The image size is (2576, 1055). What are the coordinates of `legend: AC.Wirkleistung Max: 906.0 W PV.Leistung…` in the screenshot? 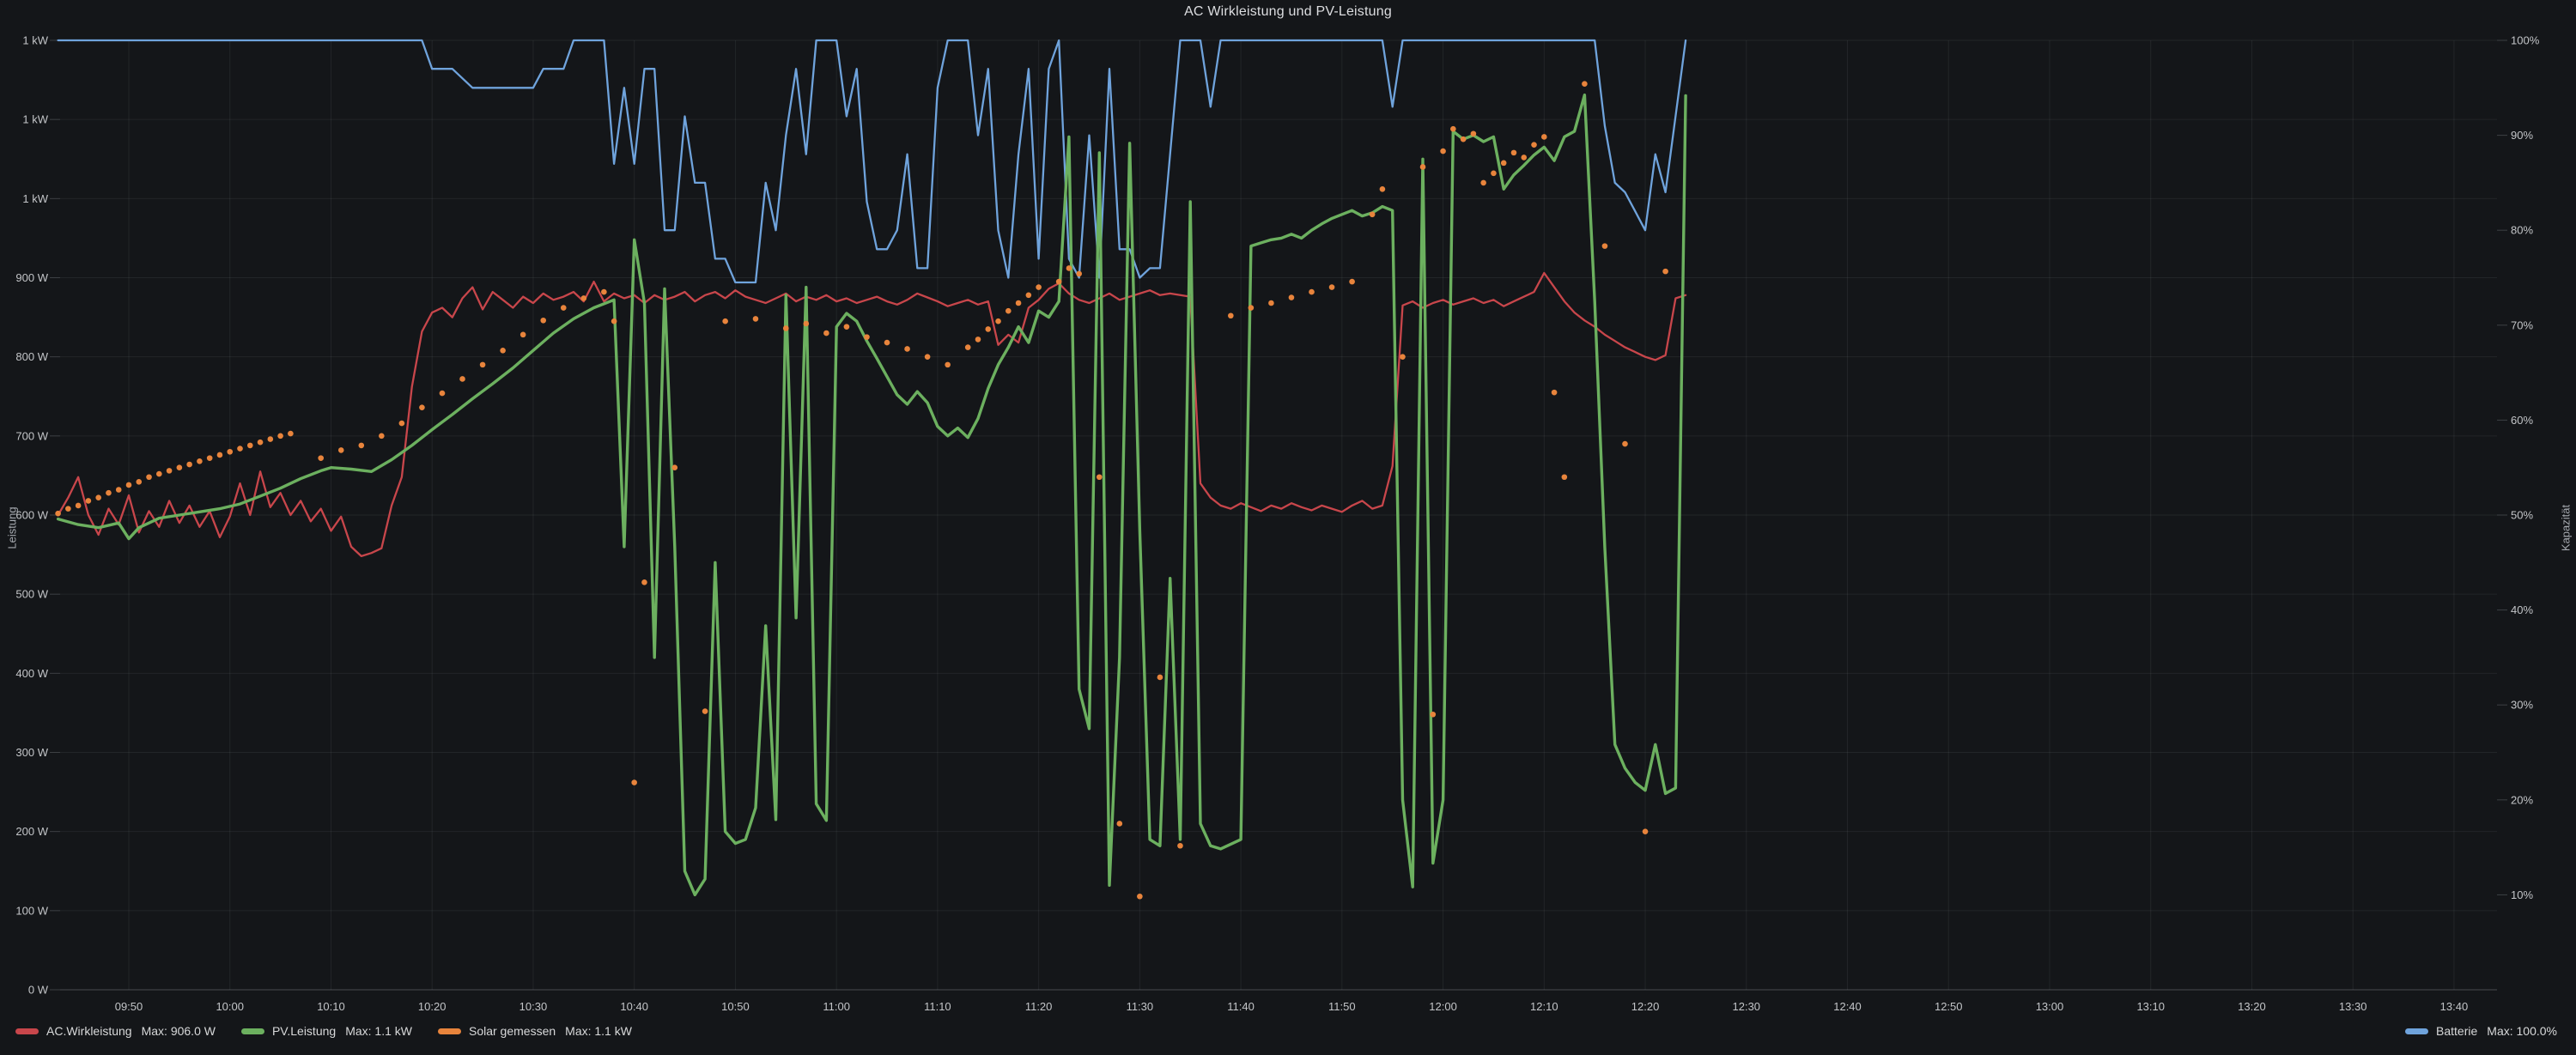 It's located at (1286, 1031).